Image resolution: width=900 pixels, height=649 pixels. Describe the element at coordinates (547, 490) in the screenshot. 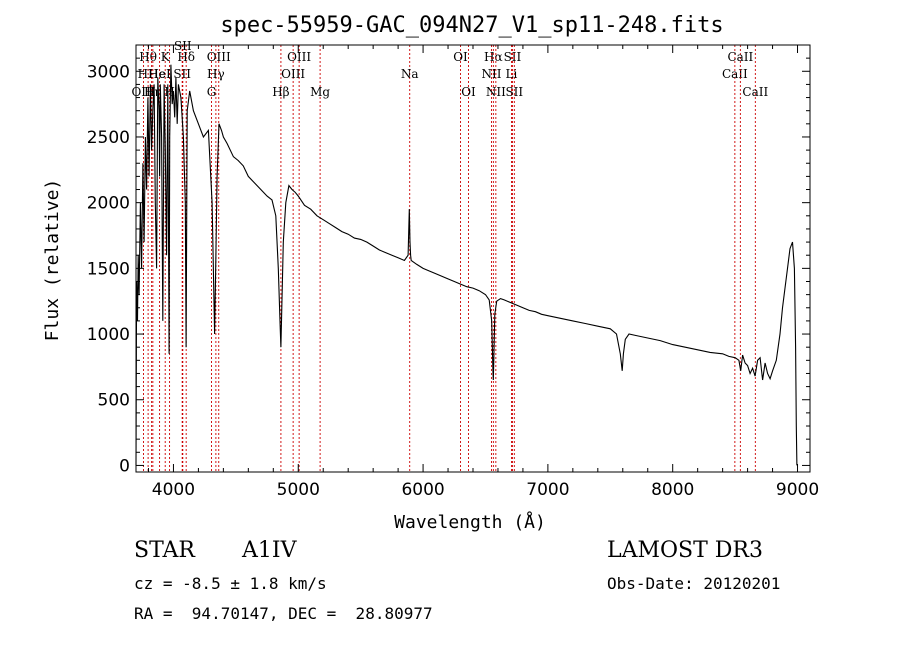

I see `x-tick-label: 7000` at that location.